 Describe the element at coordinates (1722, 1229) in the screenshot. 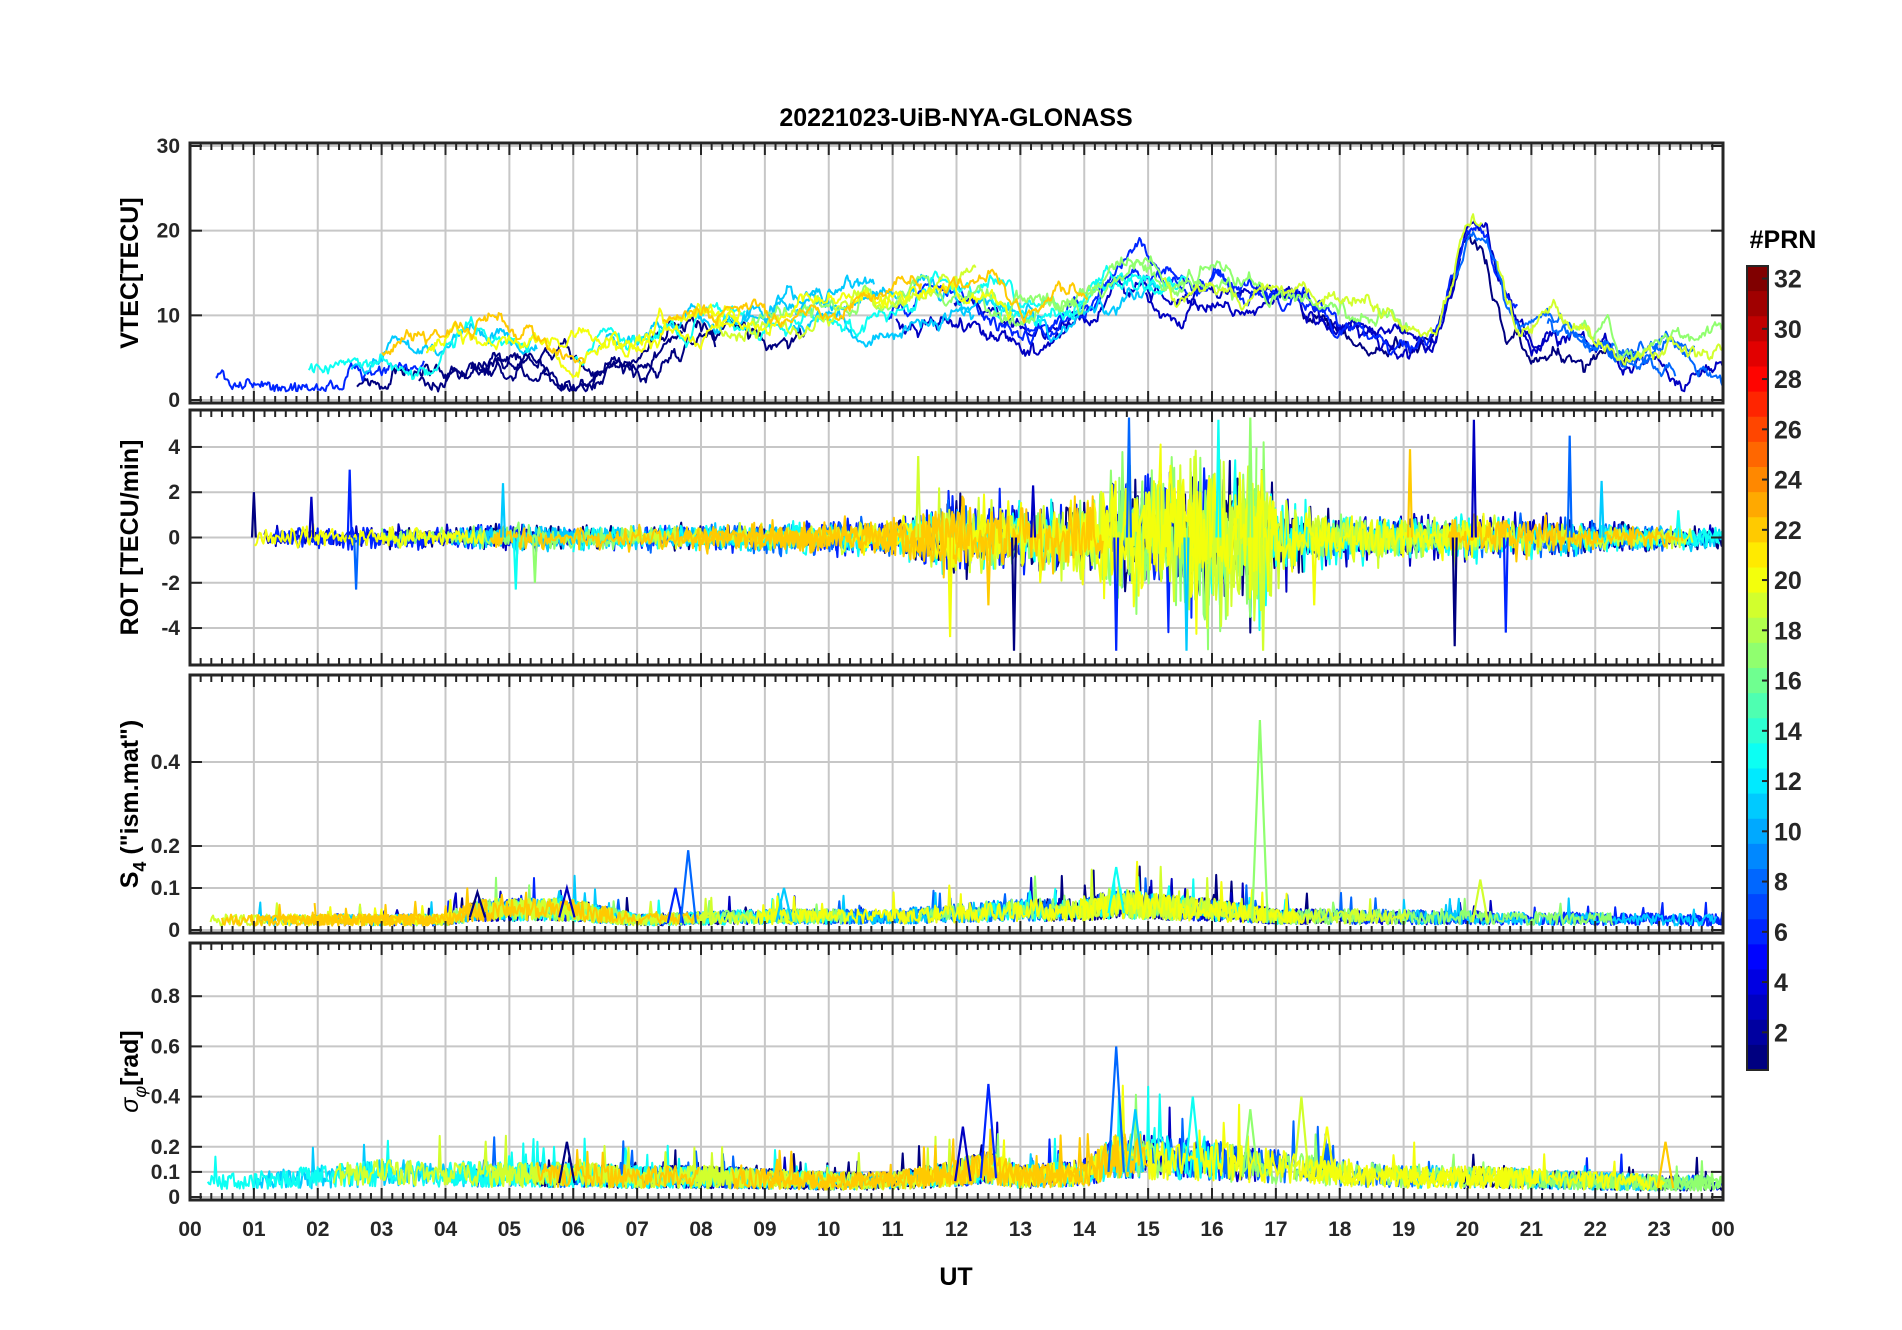

I see `x-tick-label: 00` at that location.